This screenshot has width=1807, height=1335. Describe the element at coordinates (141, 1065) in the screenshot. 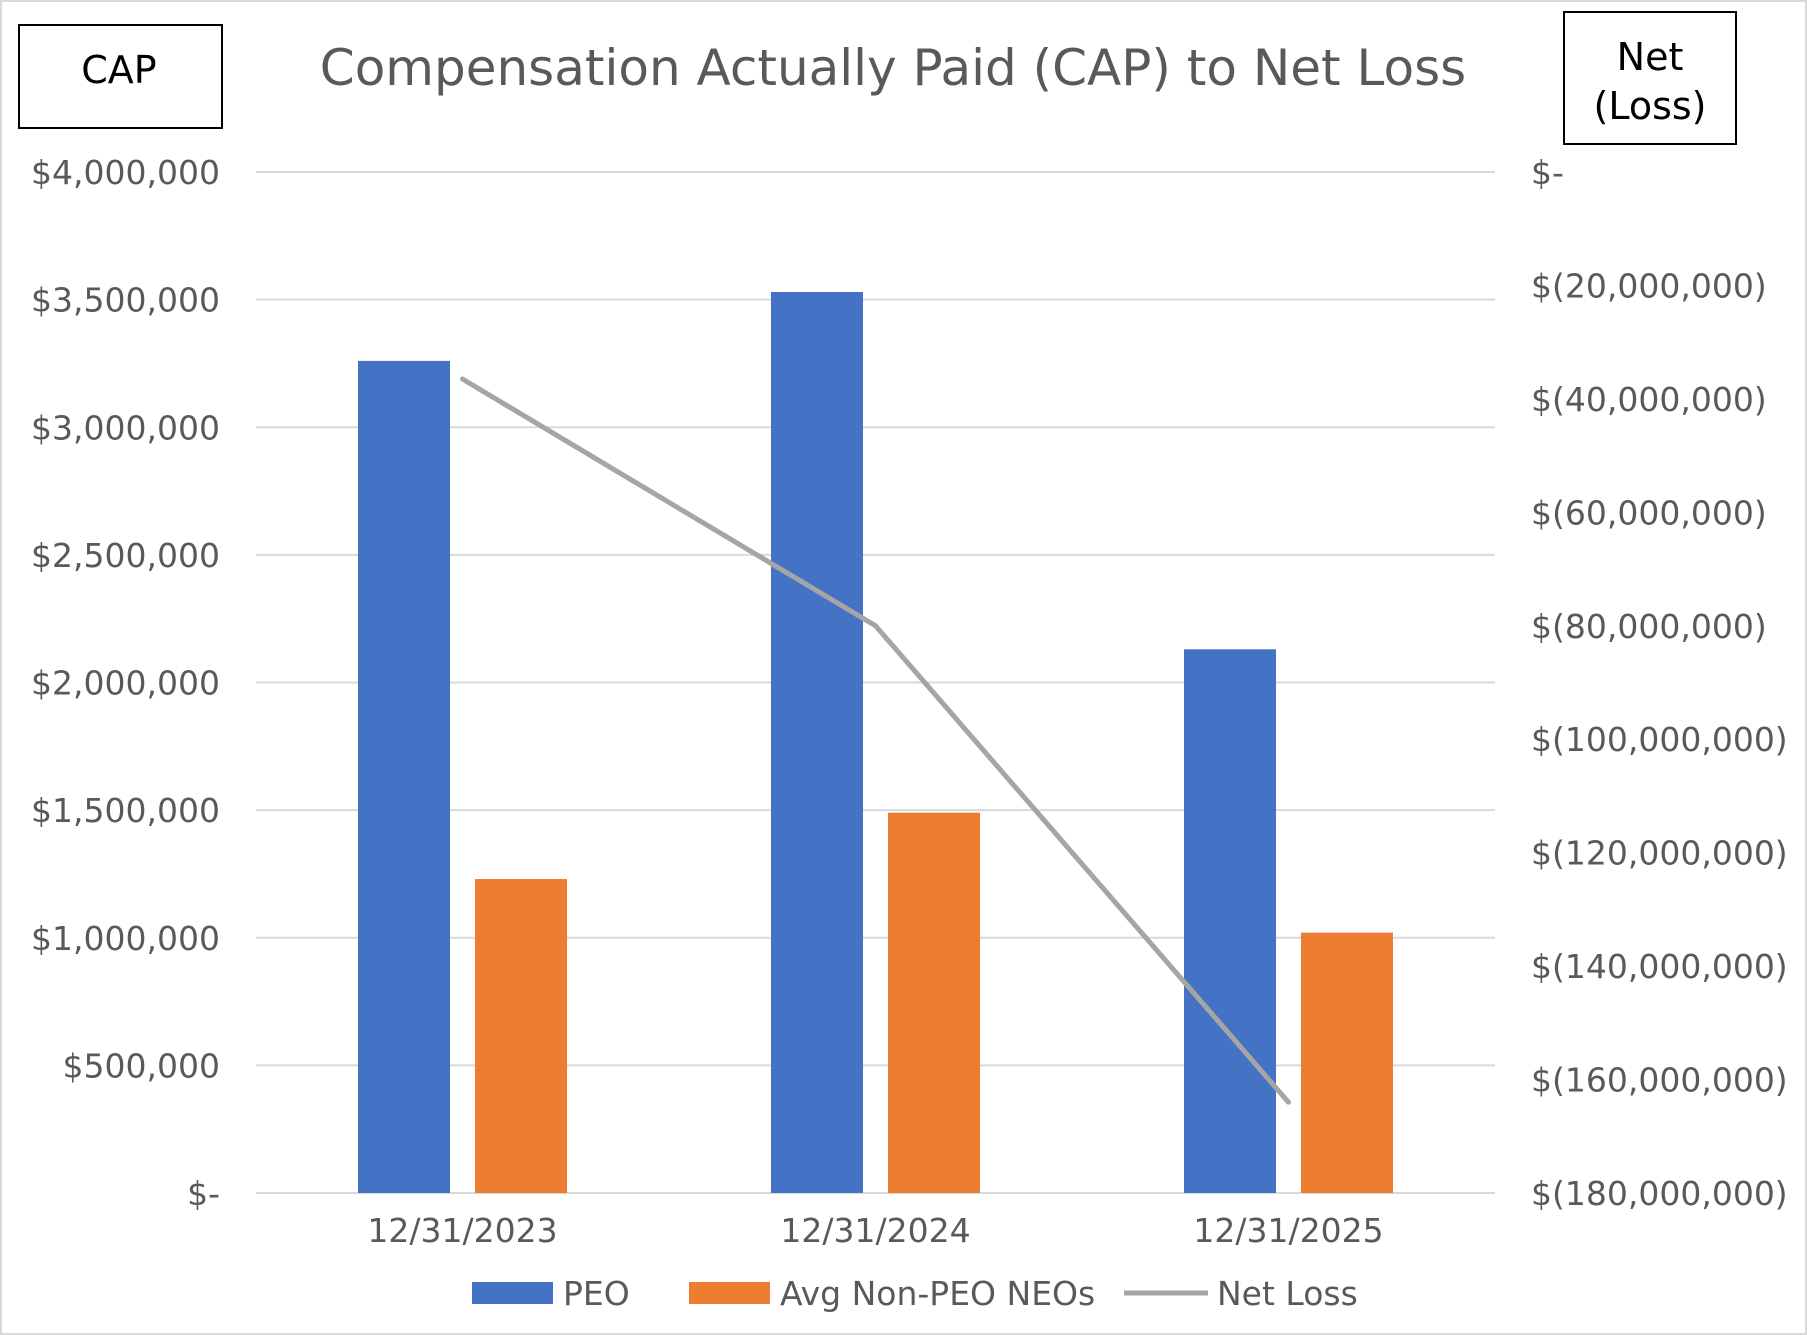

I see `left-axis-tick-label: $500,000` at that location.